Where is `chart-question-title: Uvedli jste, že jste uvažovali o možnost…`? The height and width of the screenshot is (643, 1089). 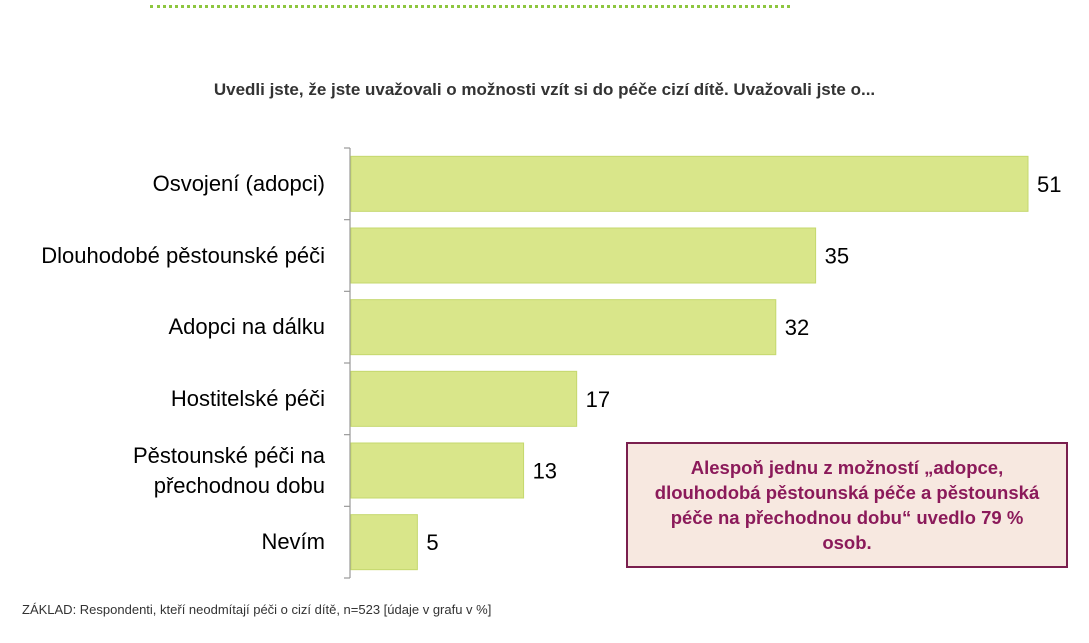
chart-question-title: Uvedli jste, že jste uvažovali o možnost… is located at coordinates (544, 89).